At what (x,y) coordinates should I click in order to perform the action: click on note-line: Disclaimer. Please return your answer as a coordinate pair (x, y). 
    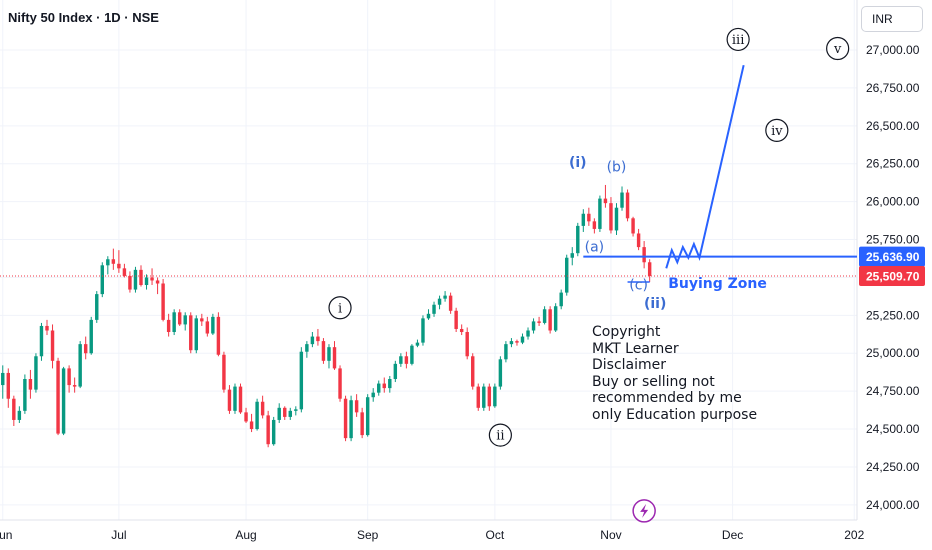
    Looking at the image, I should click on (629, 365).